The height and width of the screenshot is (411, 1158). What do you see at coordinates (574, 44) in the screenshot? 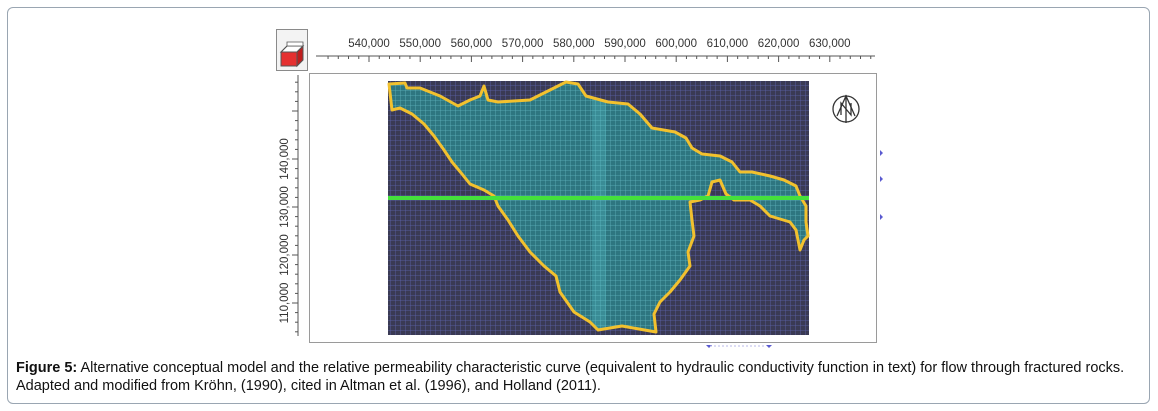
I see `x-tick-label: 580,000` at bounding box center [574, 44].